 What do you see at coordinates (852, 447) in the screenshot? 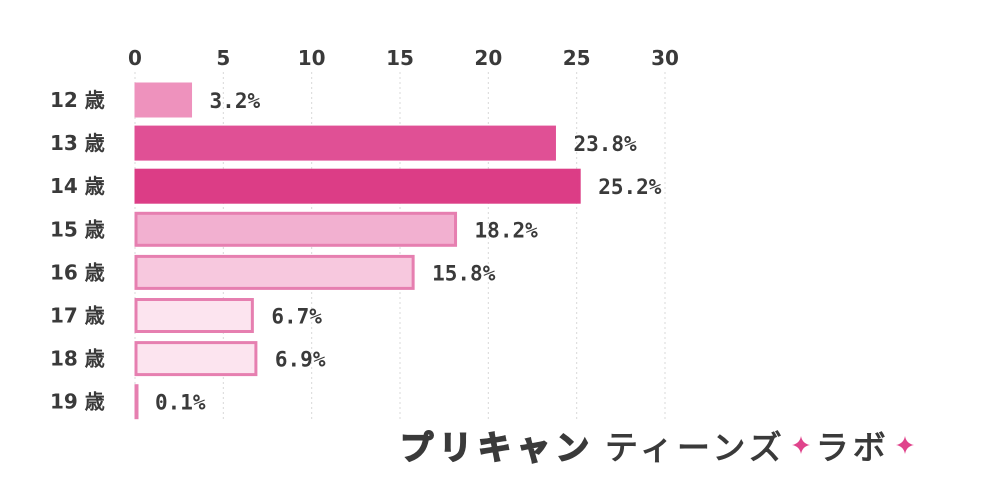
I see `brand-name-part3: ラボ` at bounding box center [852, 447].